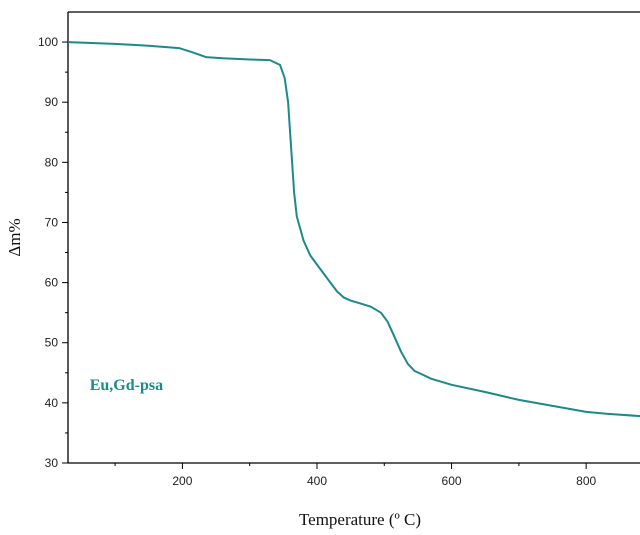 The image size is (640, 535). Describe the element at coordinates (52, 283) in the screenshot. I see `y-tick-label-60: 60` at that location.